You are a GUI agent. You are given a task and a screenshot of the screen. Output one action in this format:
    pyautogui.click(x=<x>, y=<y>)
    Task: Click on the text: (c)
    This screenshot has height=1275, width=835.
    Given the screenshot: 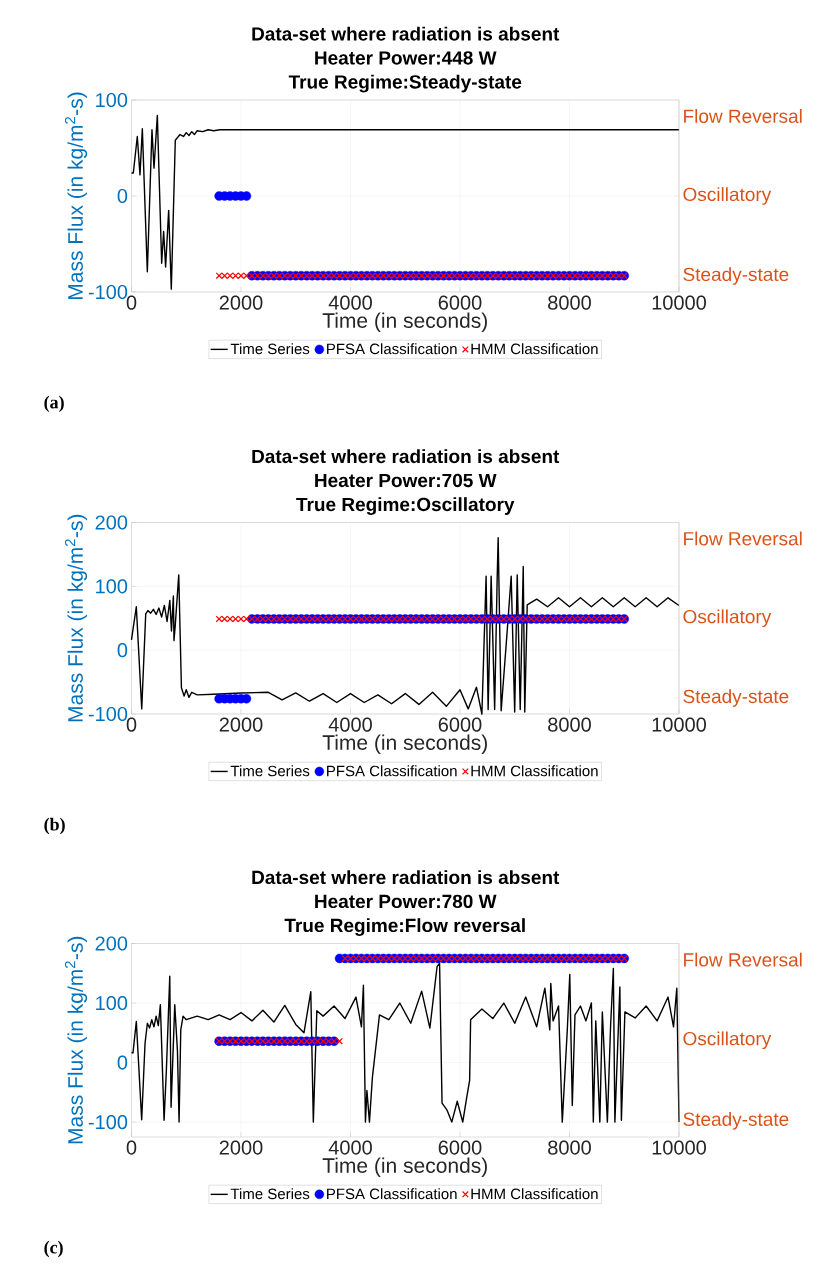 What is the action you would take?
    pyautogui.click(x=53, y=1249)
    